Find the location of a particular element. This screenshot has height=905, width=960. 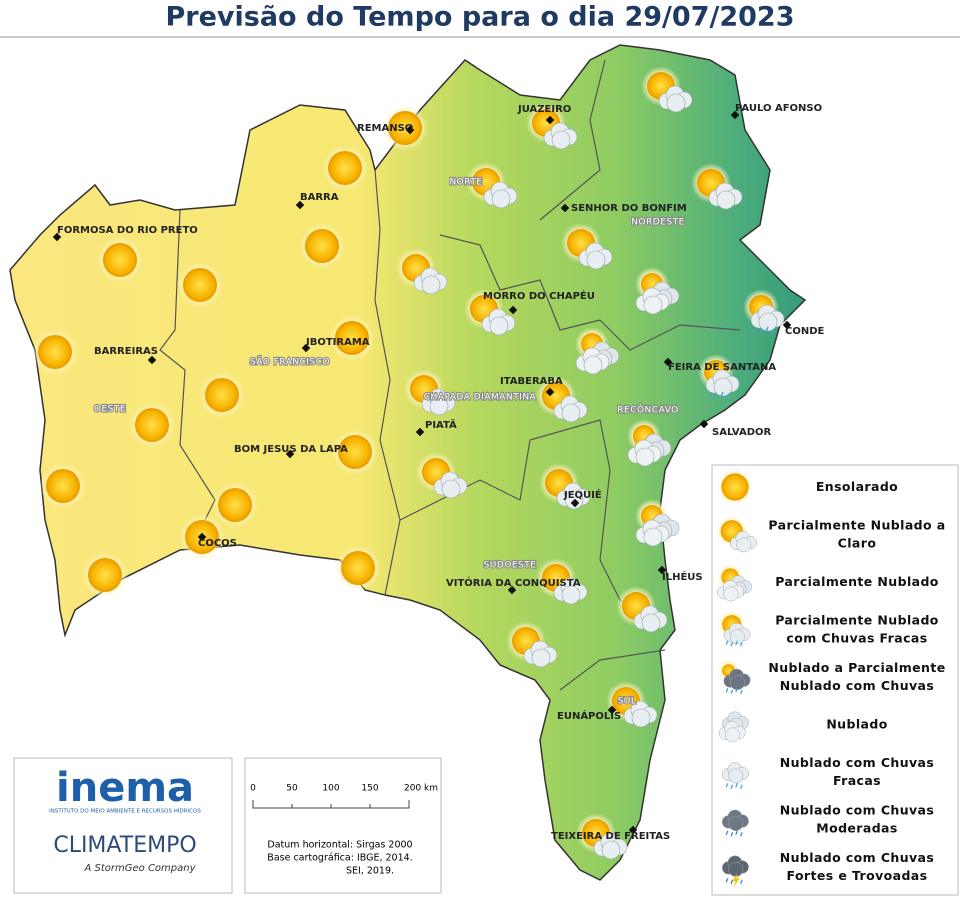

inema-logo: inema is located at coordinates (125, 788).